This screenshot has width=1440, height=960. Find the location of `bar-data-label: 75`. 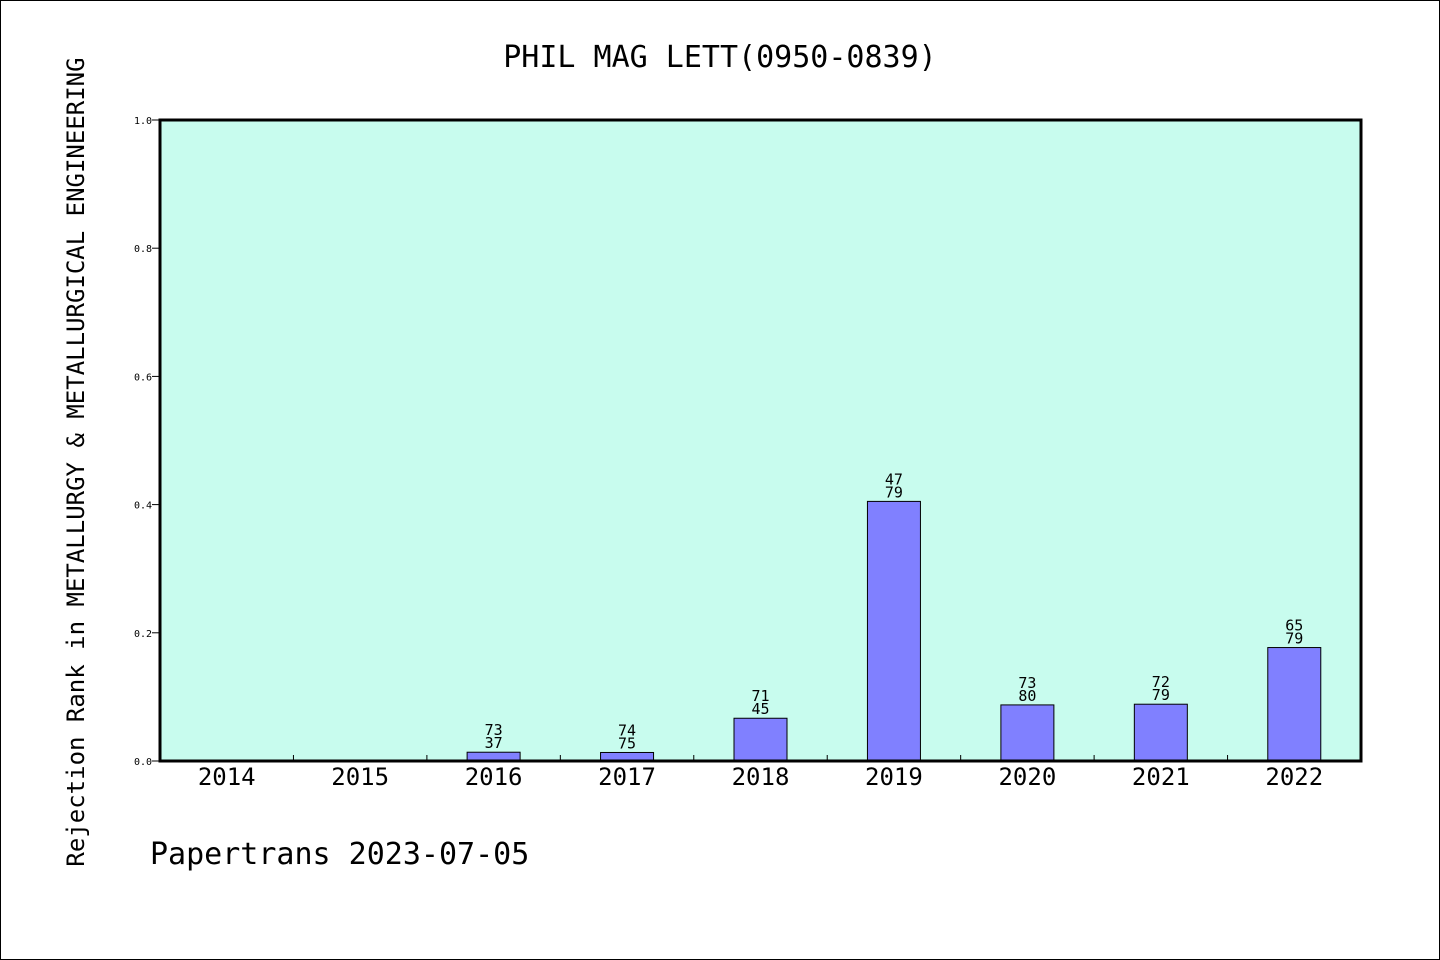

bar-data-label: 75 is located at coordinates (627, 743).